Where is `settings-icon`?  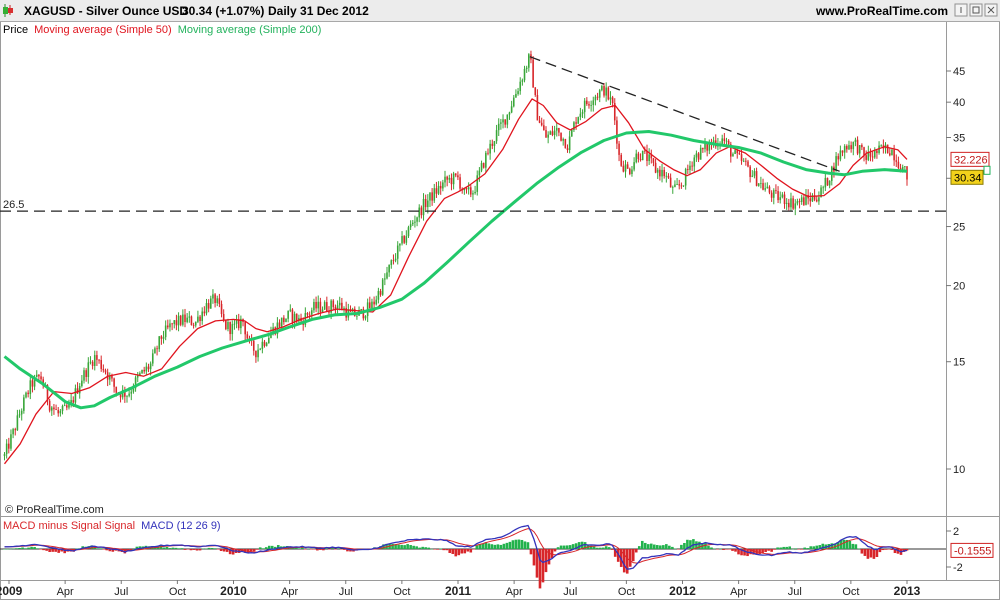
settings-icon is located at coordinates (976, 10).